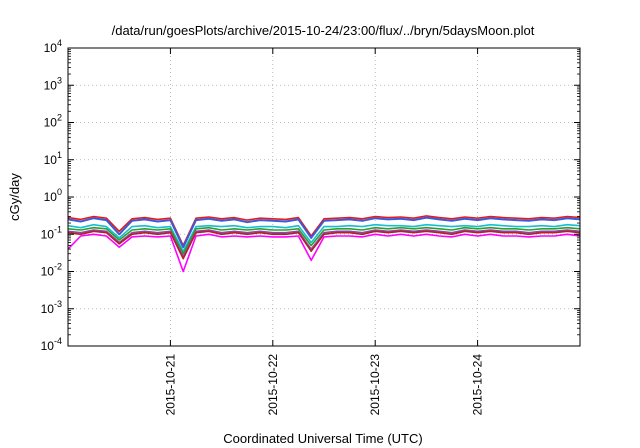  What do you see at coordinates (322, 438) in the screenshot?
I see `x-axis-title: Coordinated Universal Time (UTC)` at bounding box center [322, 438].